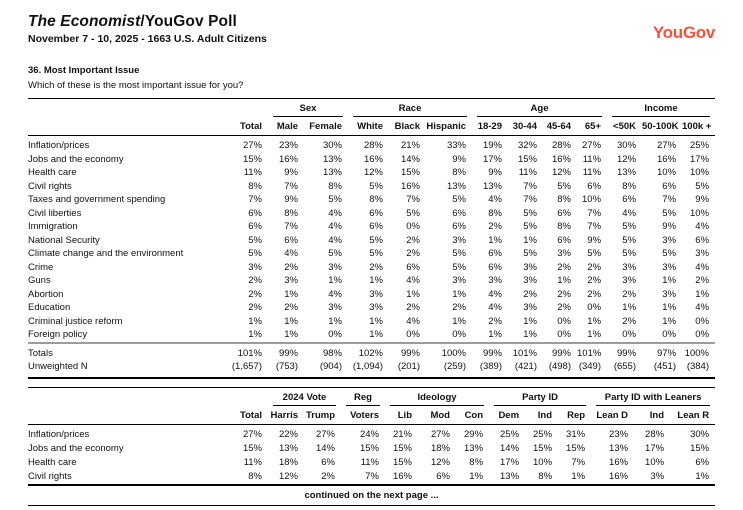 This screenshot has width=743, height=510. I want to click on column-header: 45-64, so click(560, 126).